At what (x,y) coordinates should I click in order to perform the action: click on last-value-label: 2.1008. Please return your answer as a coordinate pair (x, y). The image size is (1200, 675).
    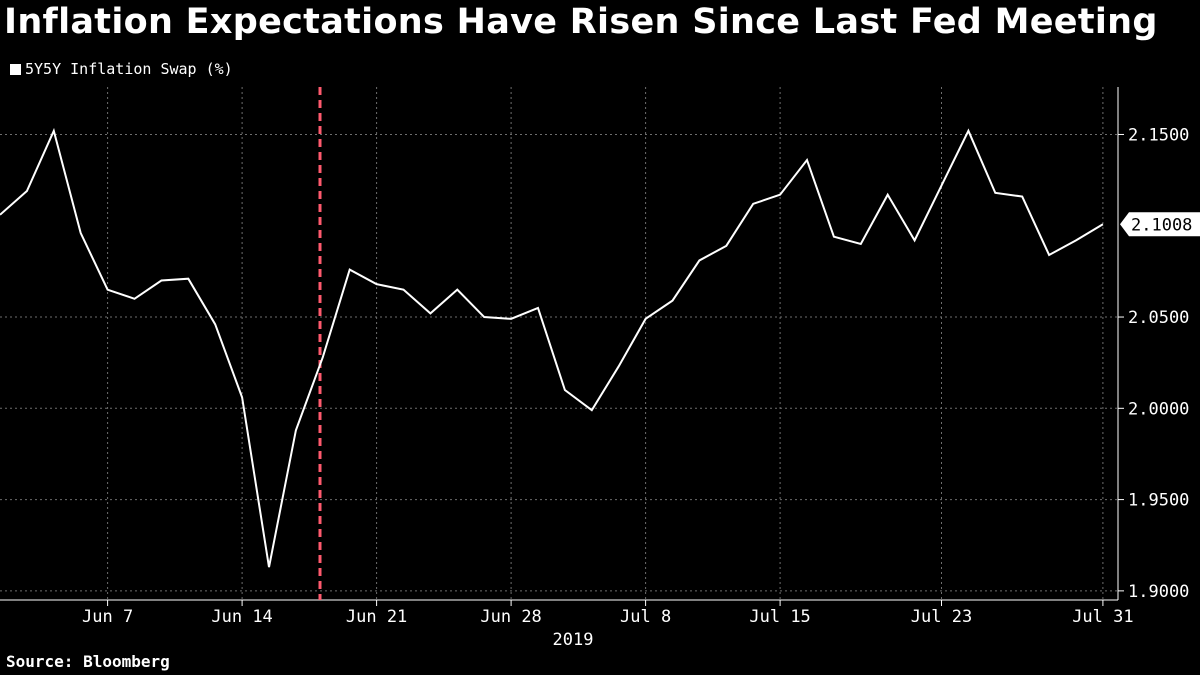
    Looking at the image, I should click on (1160, 224).